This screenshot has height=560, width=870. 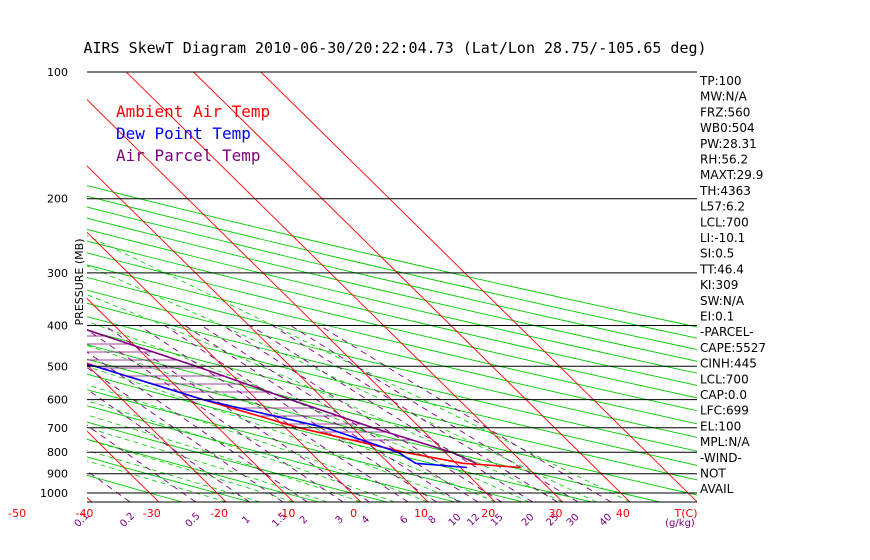 What do you see at coordinates (724, 97) in the screenshot?
I see `stat-line: MW:N/A` at bounding box center [724, 97].